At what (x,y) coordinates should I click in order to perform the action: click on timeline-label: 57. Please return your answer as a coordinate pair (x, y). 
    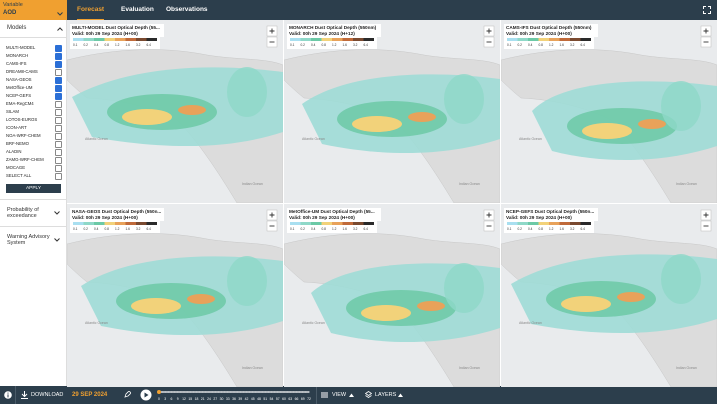
    Looking at the image, I should click on (278, 399).